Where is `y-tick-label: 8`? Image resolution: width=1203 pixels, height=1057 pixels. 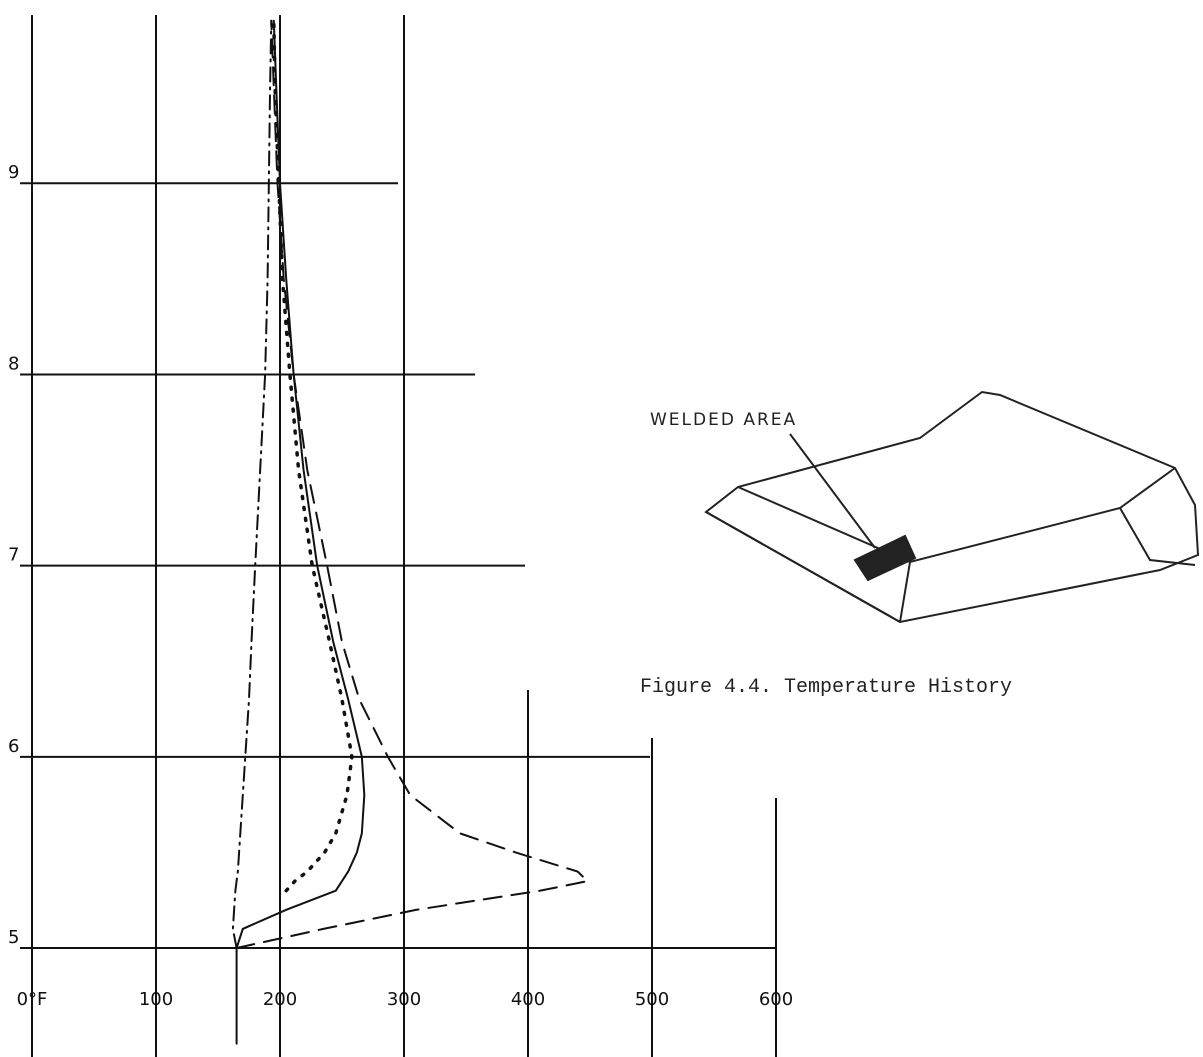 y-tick-label: 8 is located at coordinates (13, 363).